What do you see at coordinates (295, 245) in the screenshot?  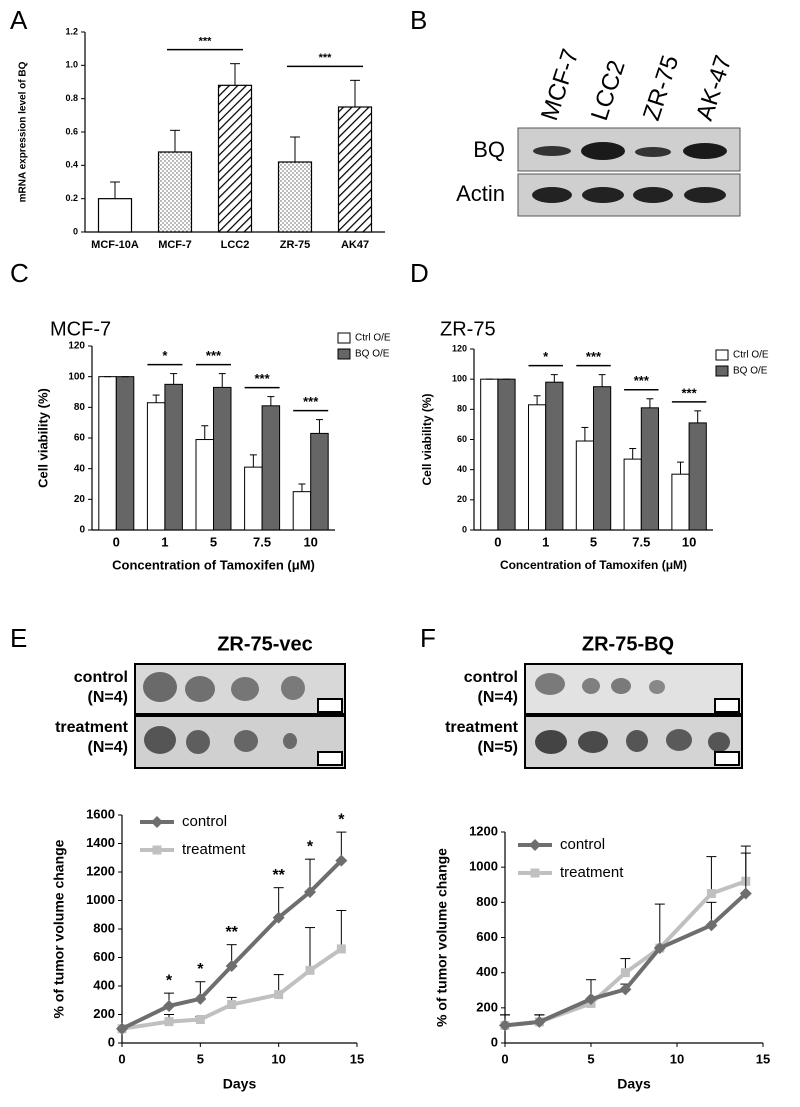 I see `x-tick-label: ZR-75` at bounding box center [295, 245].